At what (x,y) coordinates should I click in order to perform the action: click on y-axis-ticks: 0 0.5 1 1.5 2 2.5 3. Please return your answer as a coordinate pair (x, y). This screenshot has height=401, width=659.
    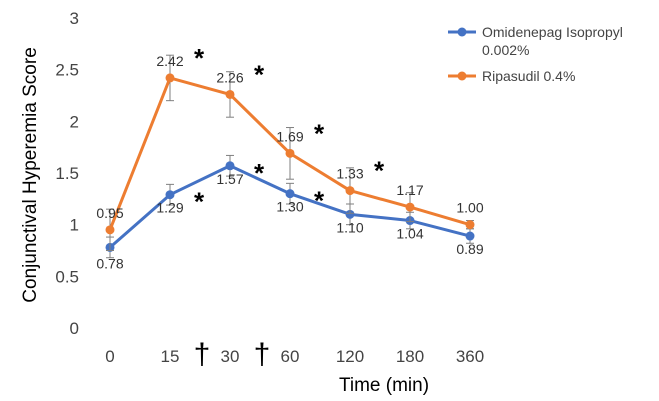
    Looking at the image, I should click on (67, 173).